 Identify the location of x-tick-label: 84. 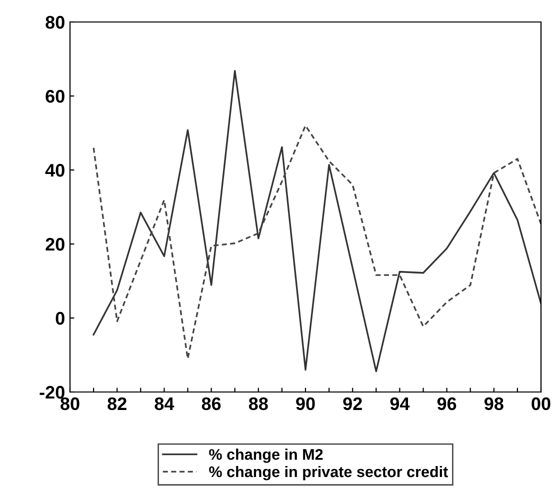
(164, 403).